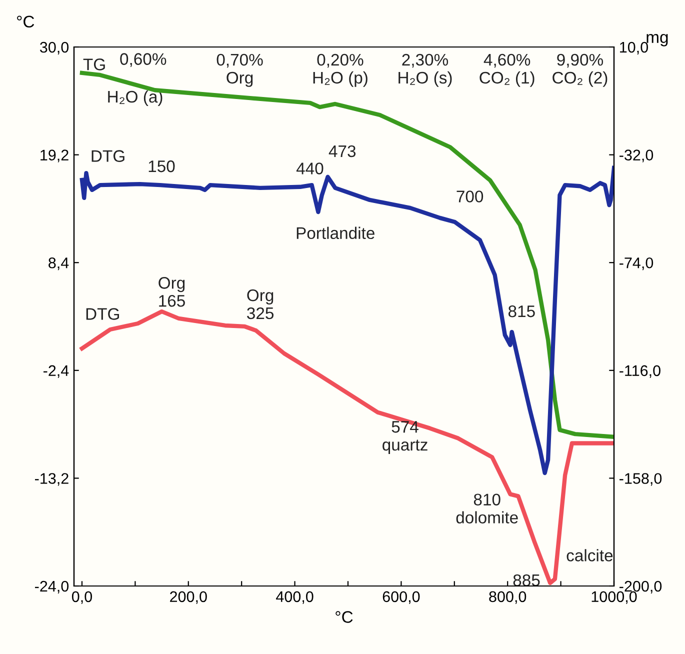  Describe the element at coordinates (405, 437) in the screenshot. I see `annotation: 574 quartz` at that location.